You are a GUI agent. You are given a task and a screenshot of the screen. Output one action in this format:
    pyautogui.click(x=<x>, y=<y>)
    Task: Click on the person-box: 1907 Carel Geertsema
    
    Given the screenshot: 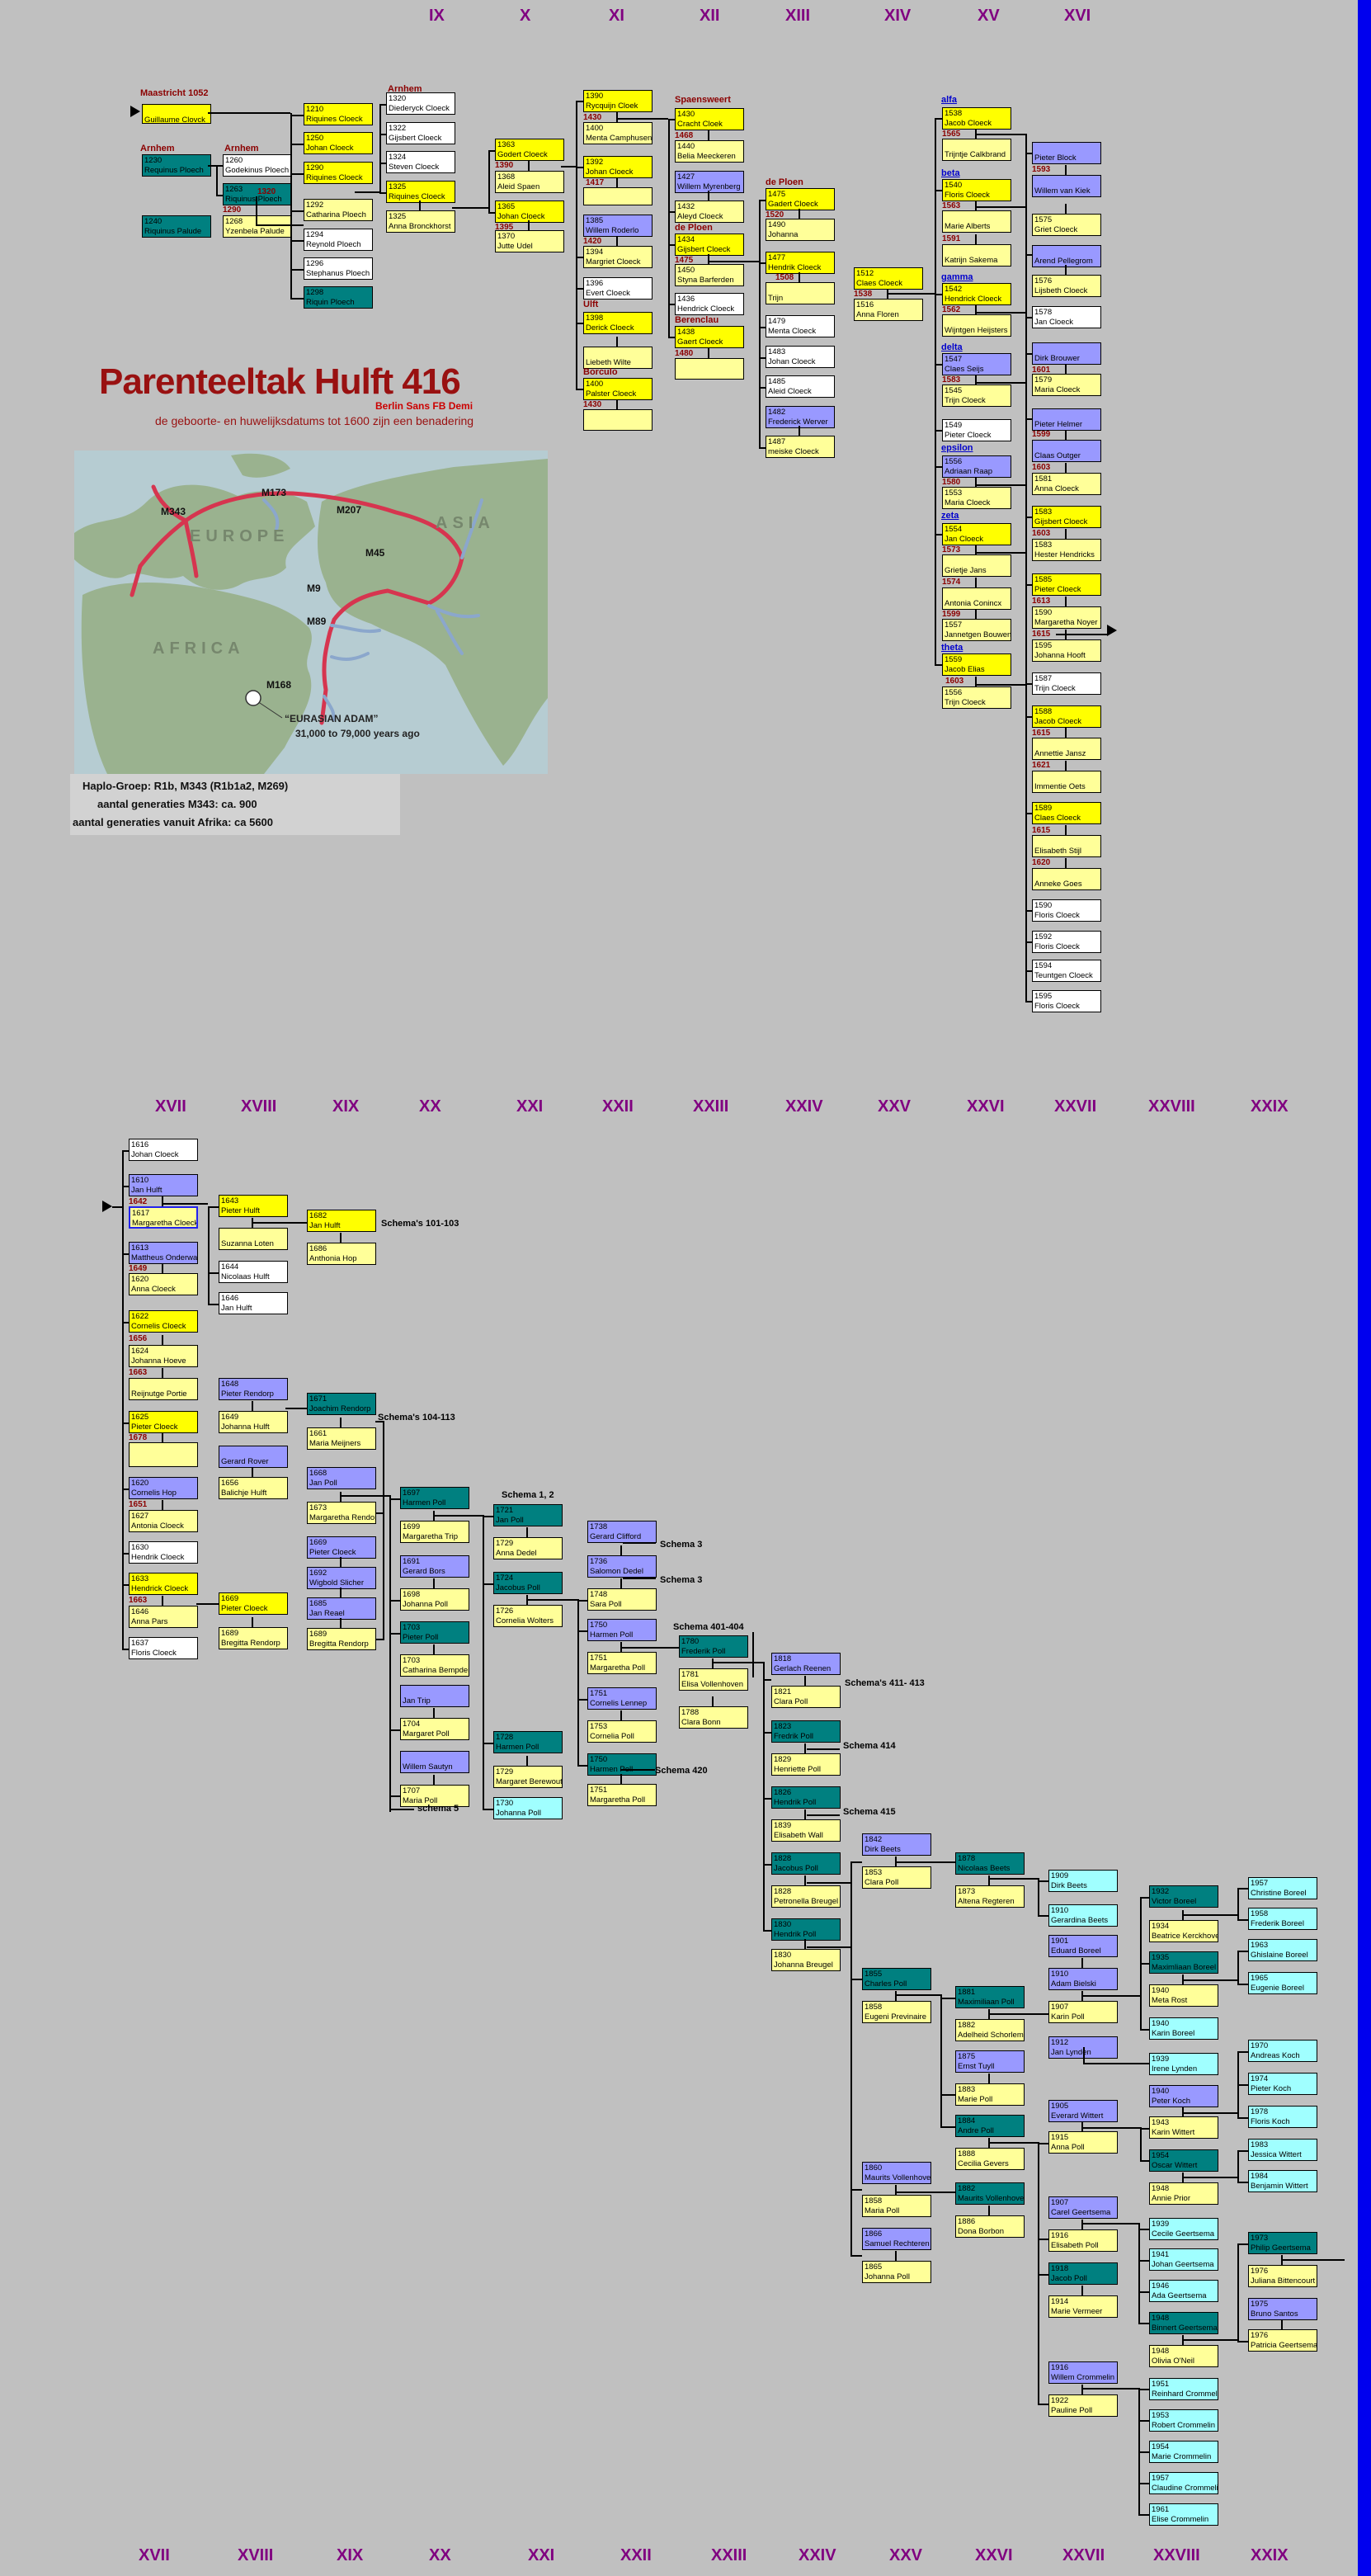 What is the action you would take?
    pyautogui.click(x=1083, y=2207)
    